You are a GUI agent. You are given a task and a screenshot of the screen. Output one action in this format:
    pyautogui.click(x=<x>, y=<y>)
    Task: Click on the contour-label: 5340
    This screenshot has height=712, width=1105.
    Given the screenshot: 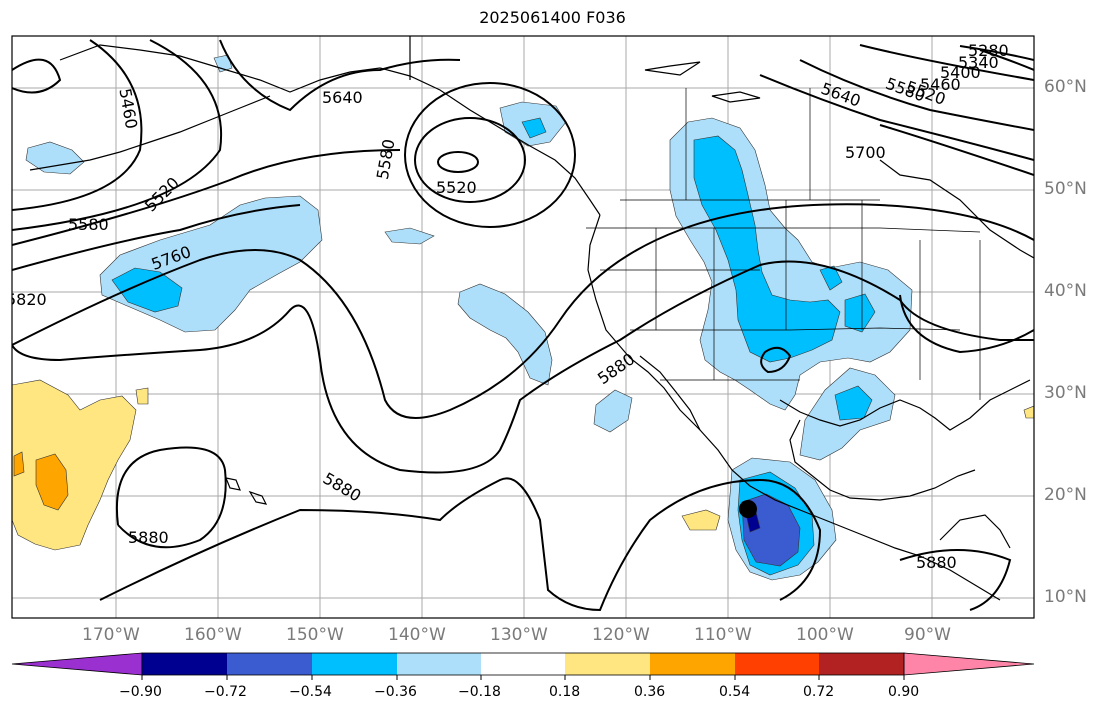 What is the action you would take?
    pyautogui.click(x=978, y=62)
    